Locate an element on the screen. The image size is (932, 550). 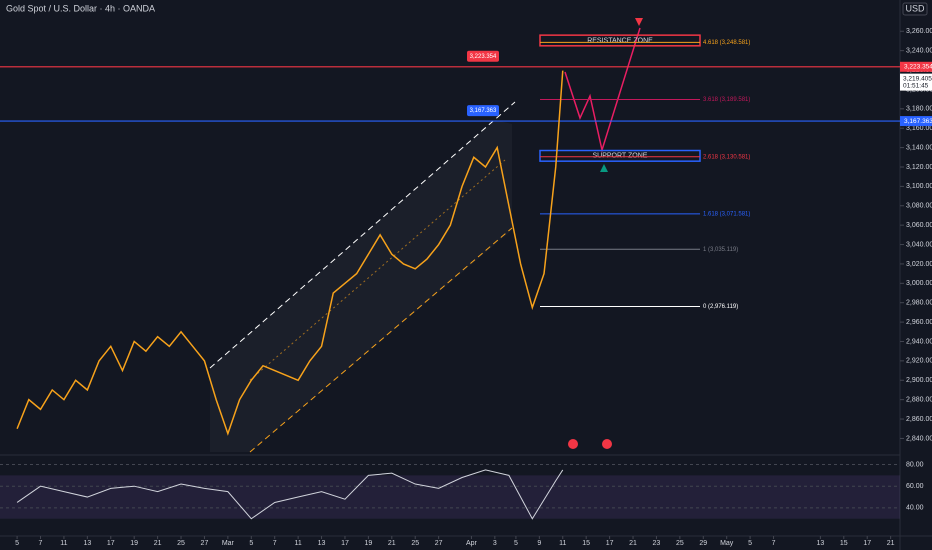
x-tick-label: Mar is located at coordinates (228, 543).